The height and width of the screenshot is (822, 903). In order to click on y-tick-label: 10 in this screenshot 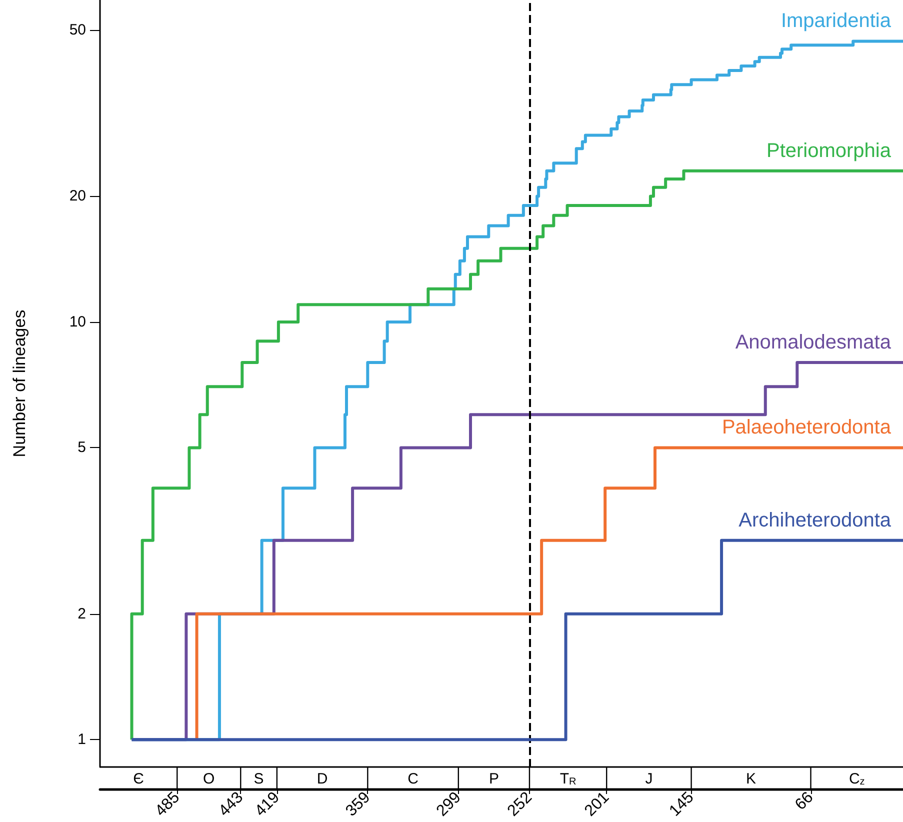, I will do `click(77, 321)`.